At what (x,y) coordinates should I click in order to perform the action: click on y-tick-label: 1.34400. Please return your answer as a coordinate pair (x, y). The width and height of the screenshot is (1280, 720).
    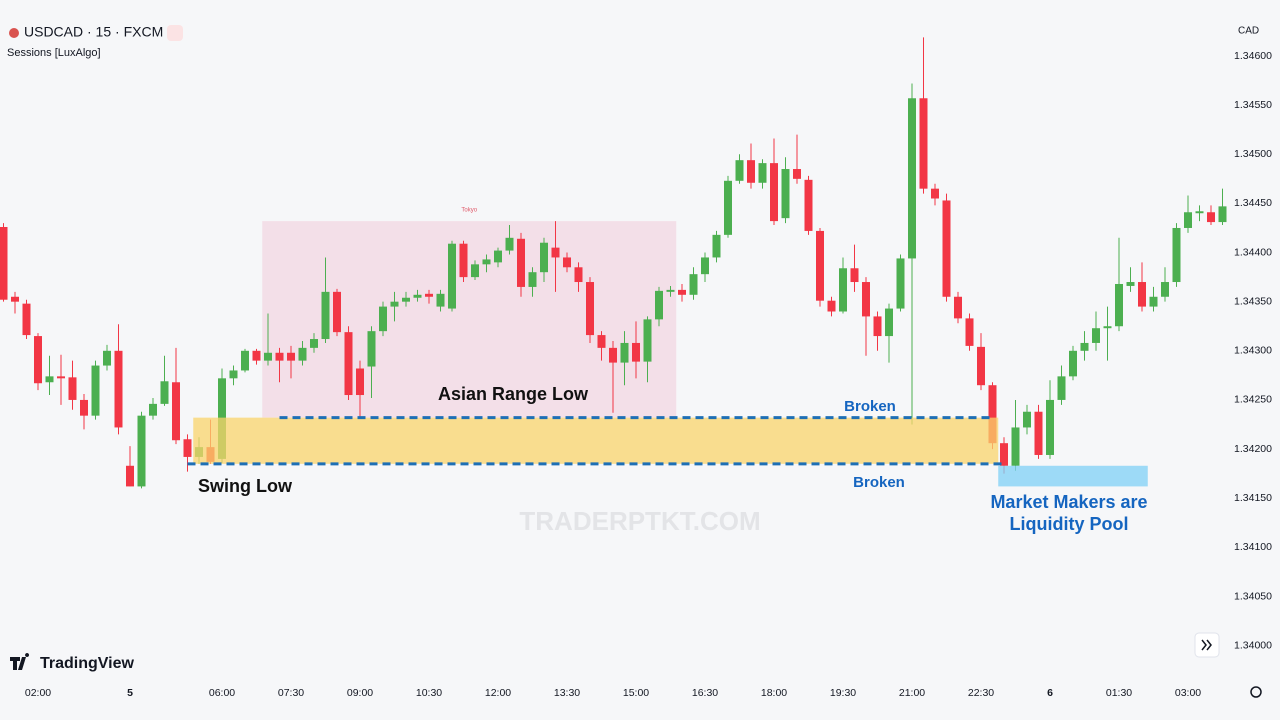
    Looking at the image, I should click on (1253, 252).